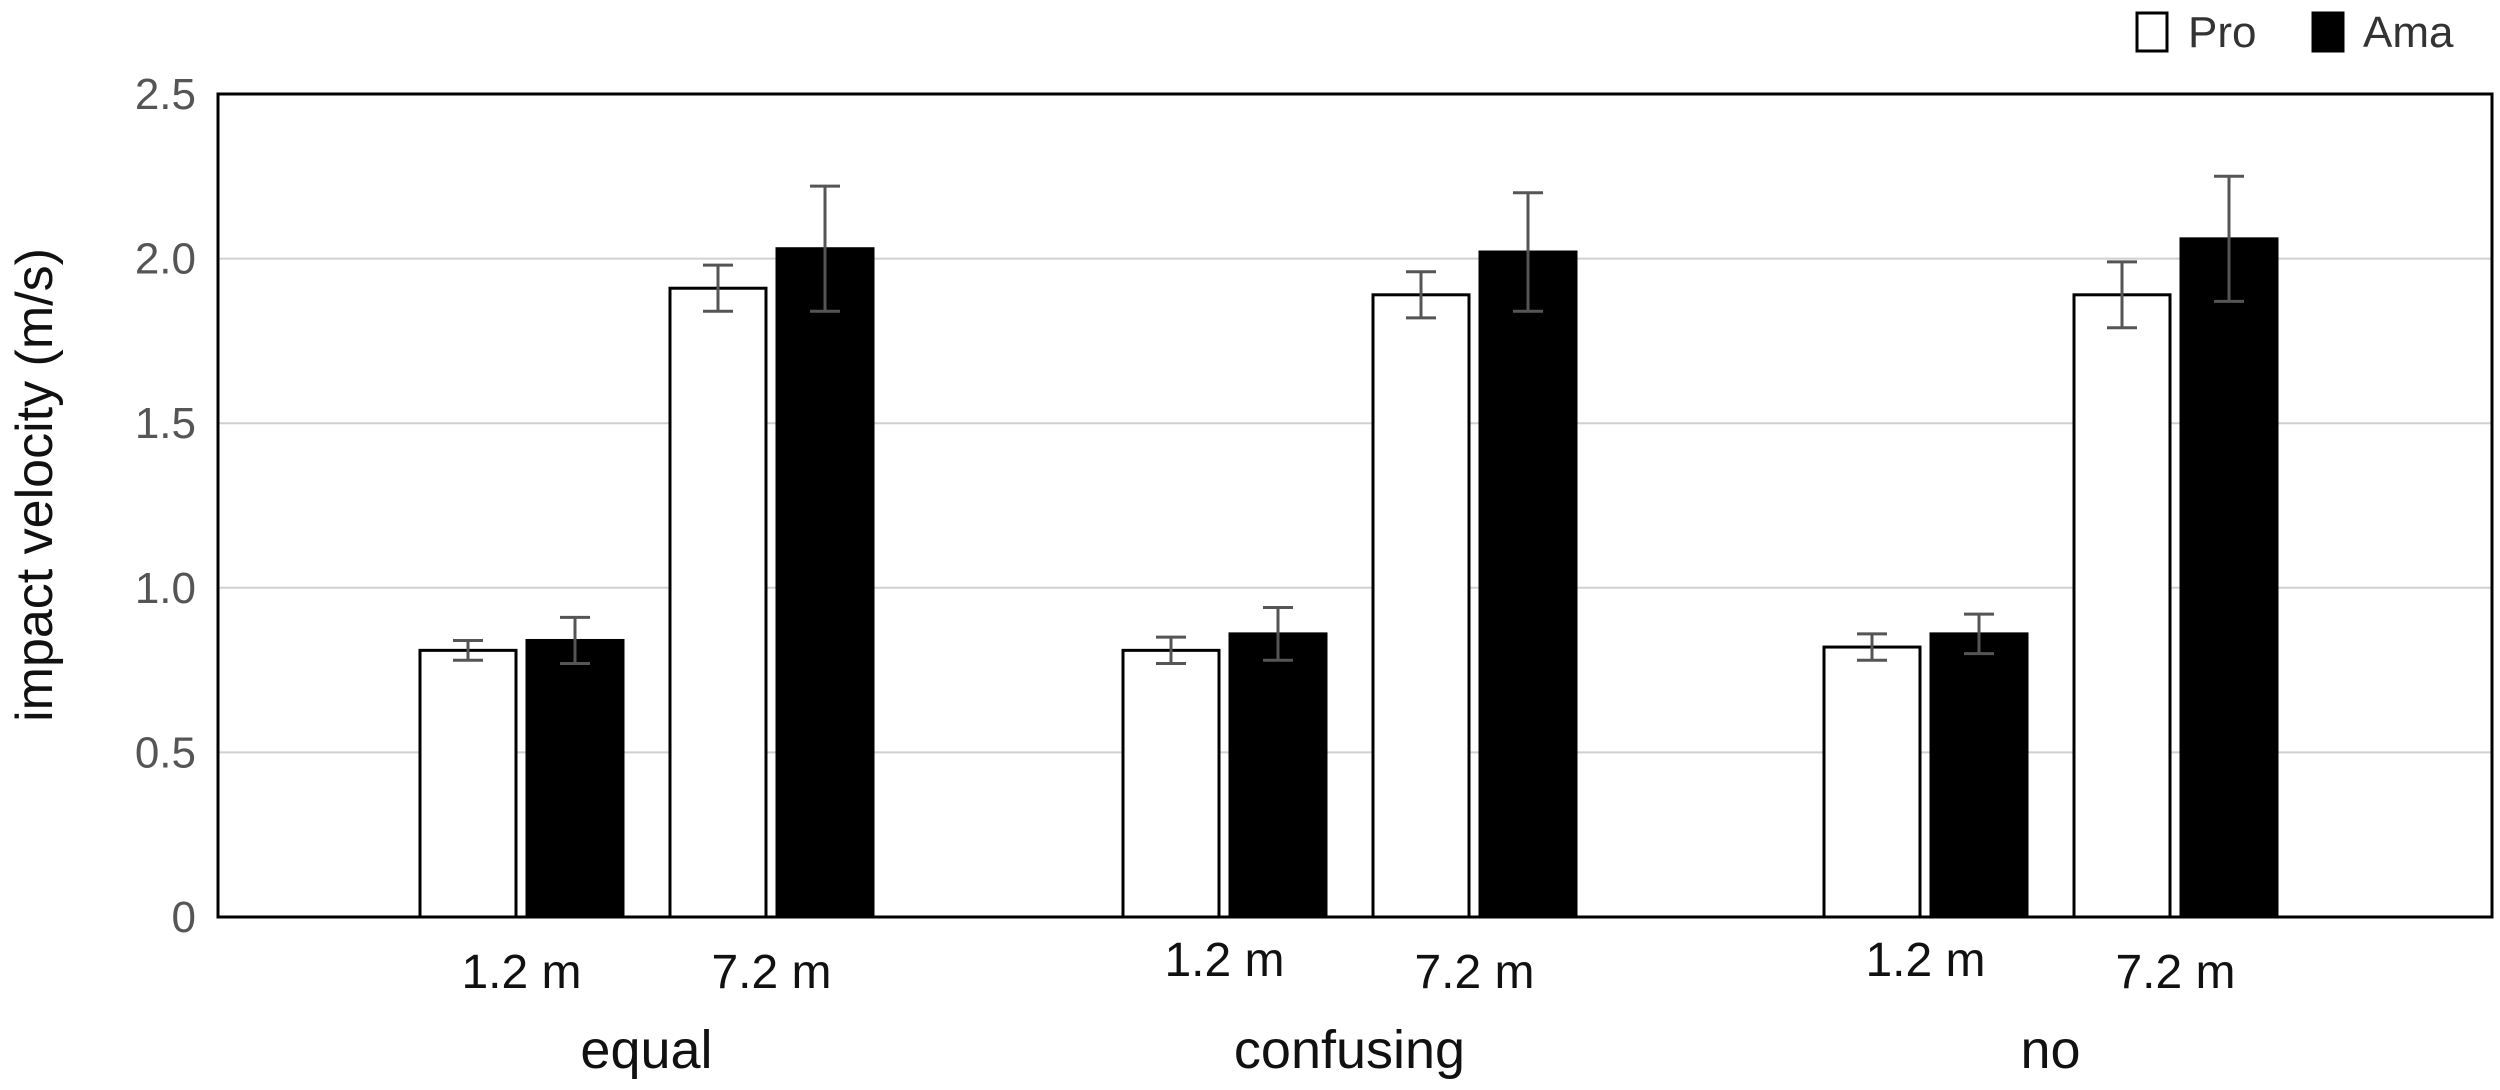 The width and height of the screenshot is (2500, 1090). Describe the element at coordinates (165, 588) in the screenshot. I see `y-tick-label: 1.0` at that location.